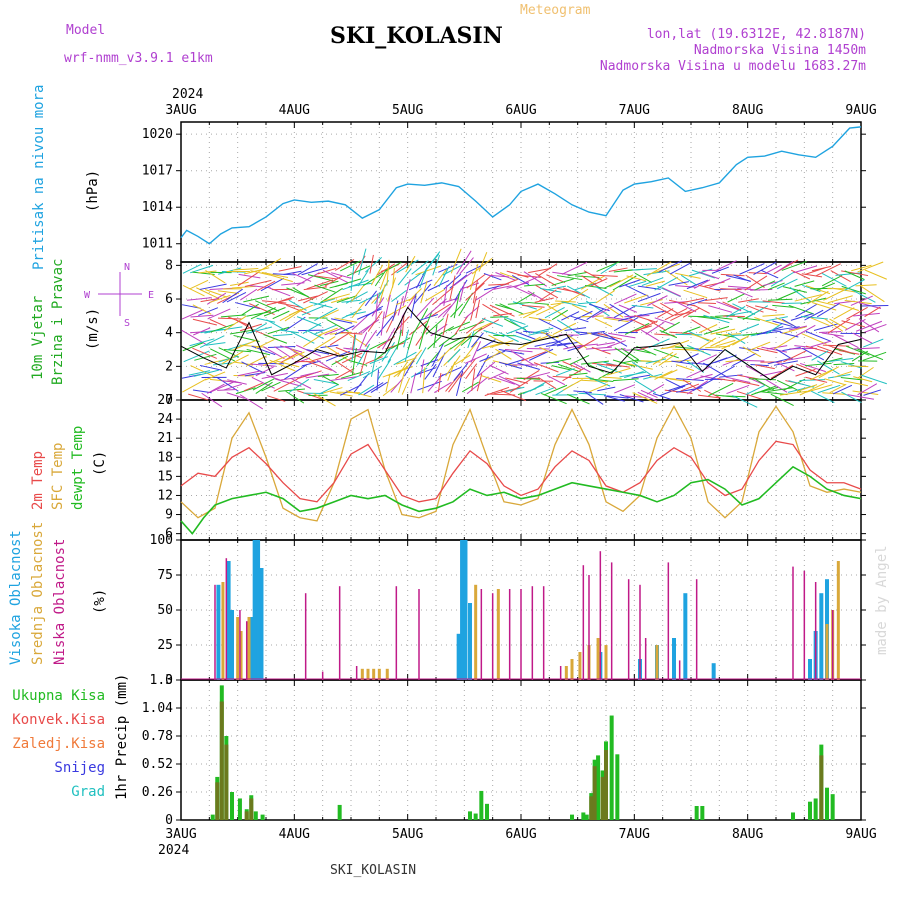 The height and width of the screenshot is (904, 900). Describe the element at coordinates (756, 34) in the screenshot. I see `lonlat-label: lon,lat (19.6312E, 42.8187N)` at that location.